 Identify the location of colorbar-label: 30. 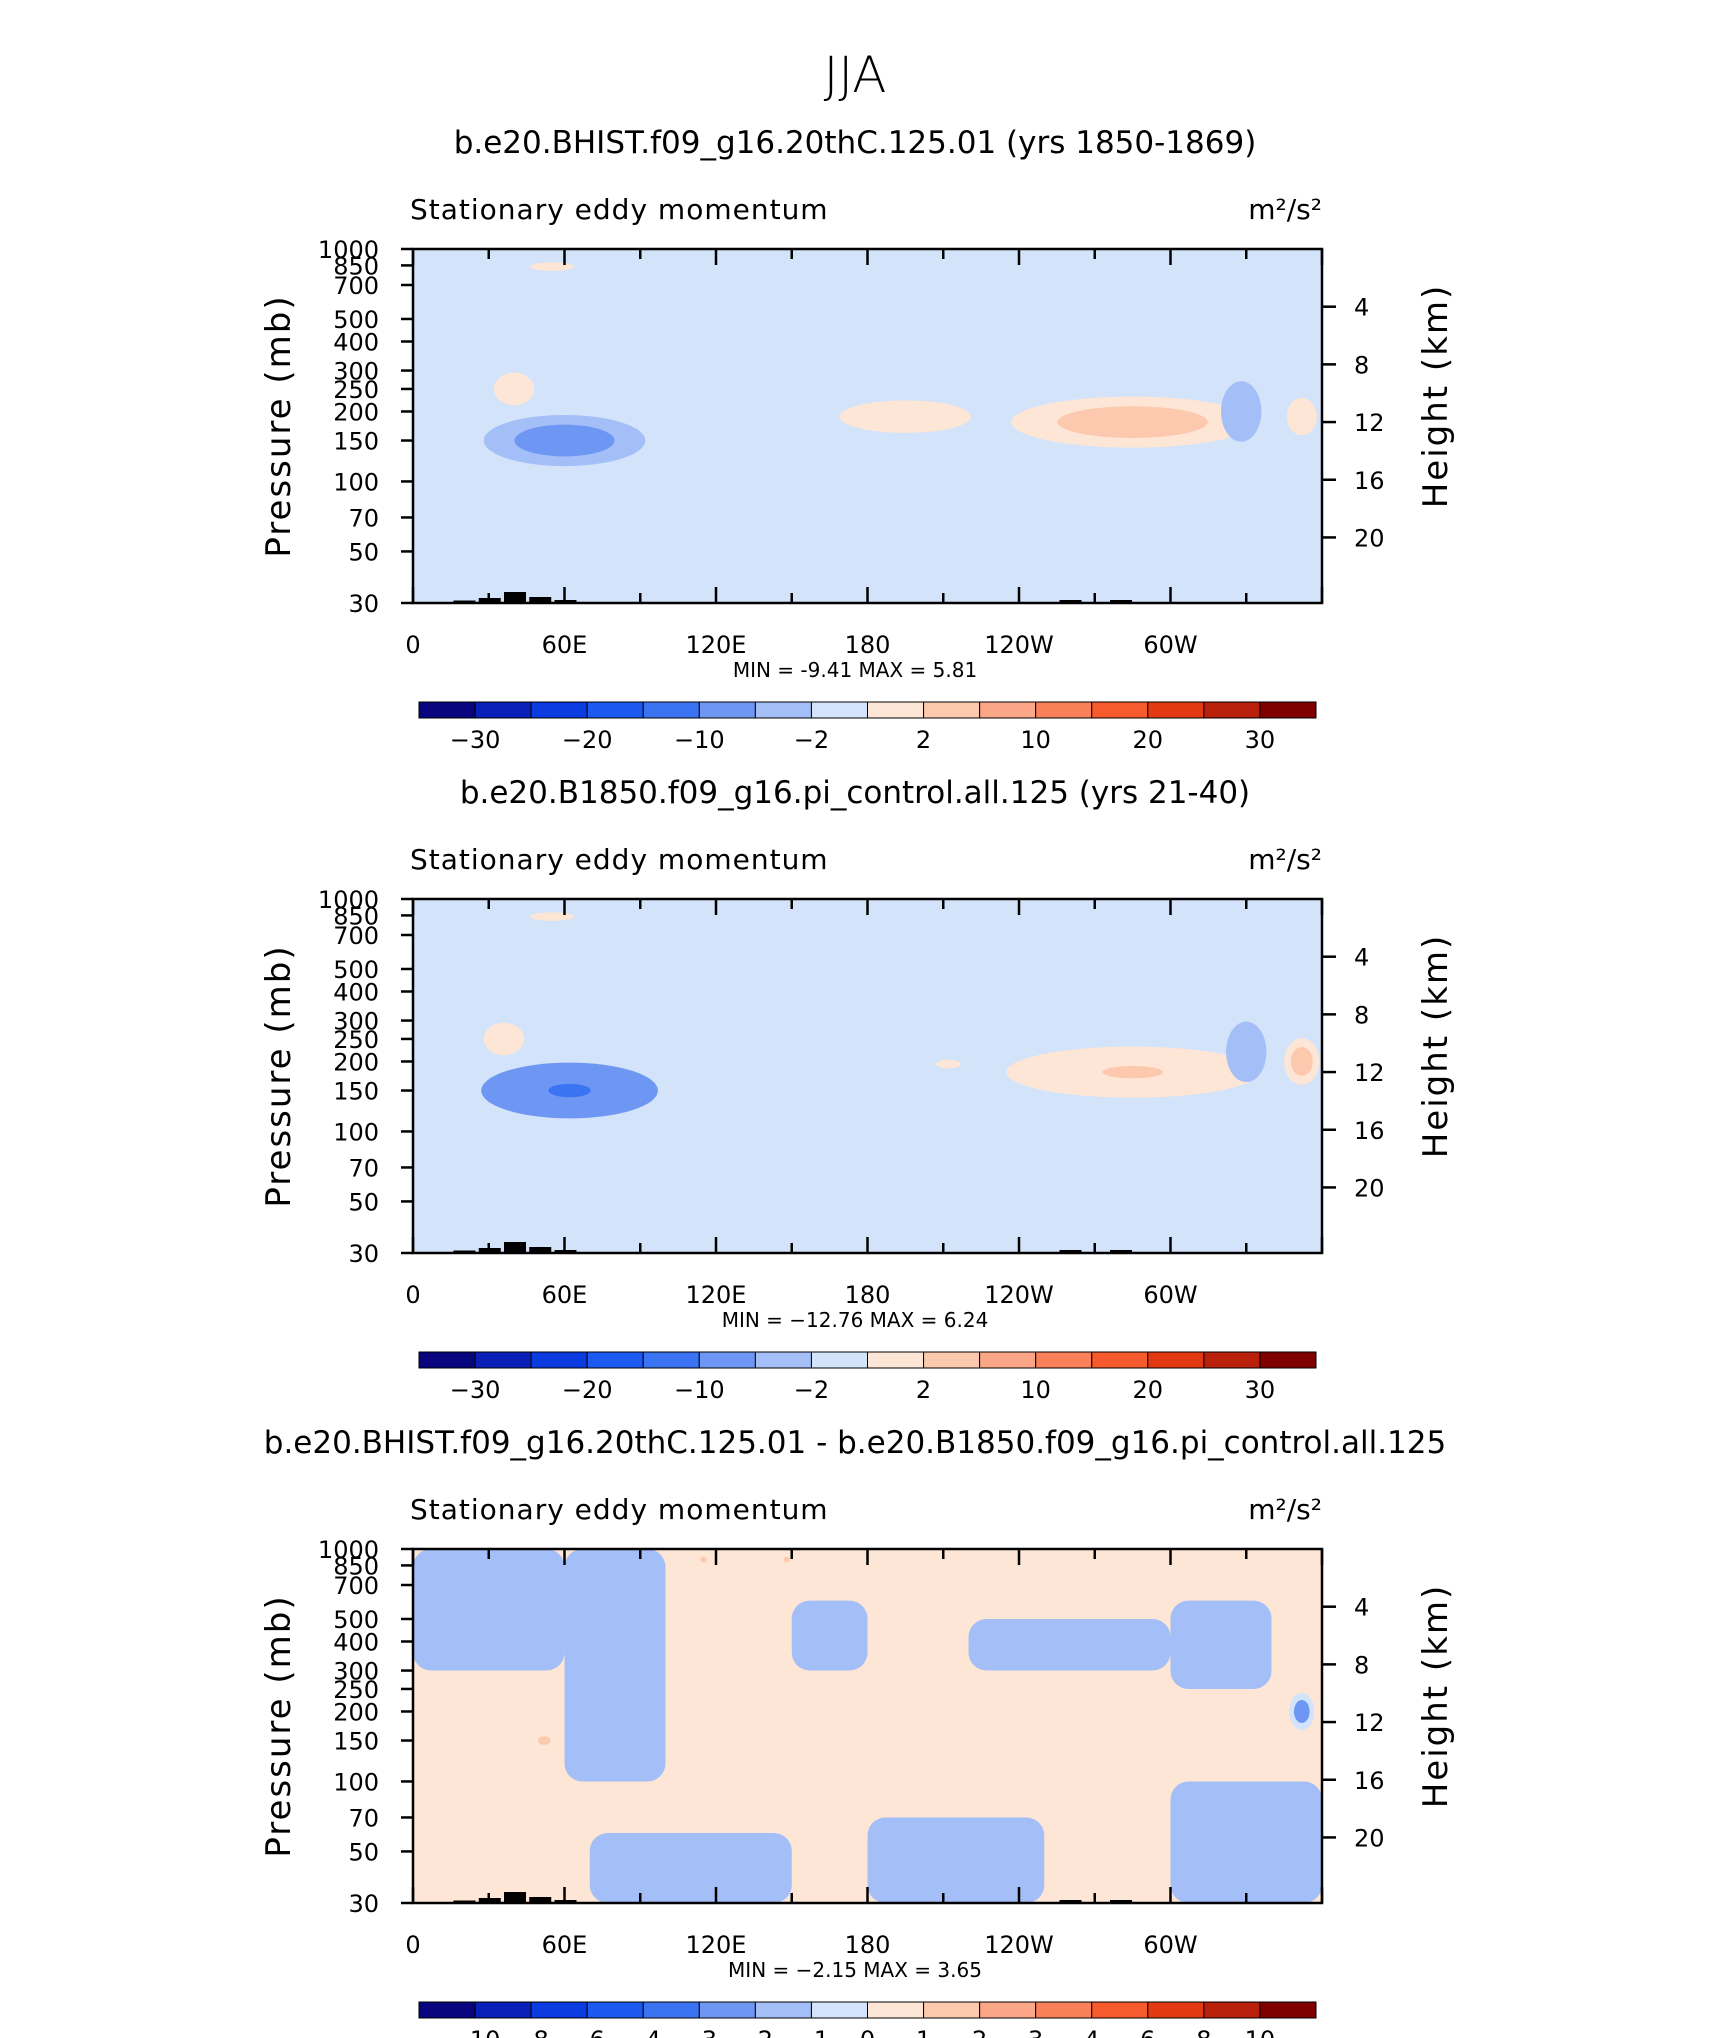
(1260, 740).